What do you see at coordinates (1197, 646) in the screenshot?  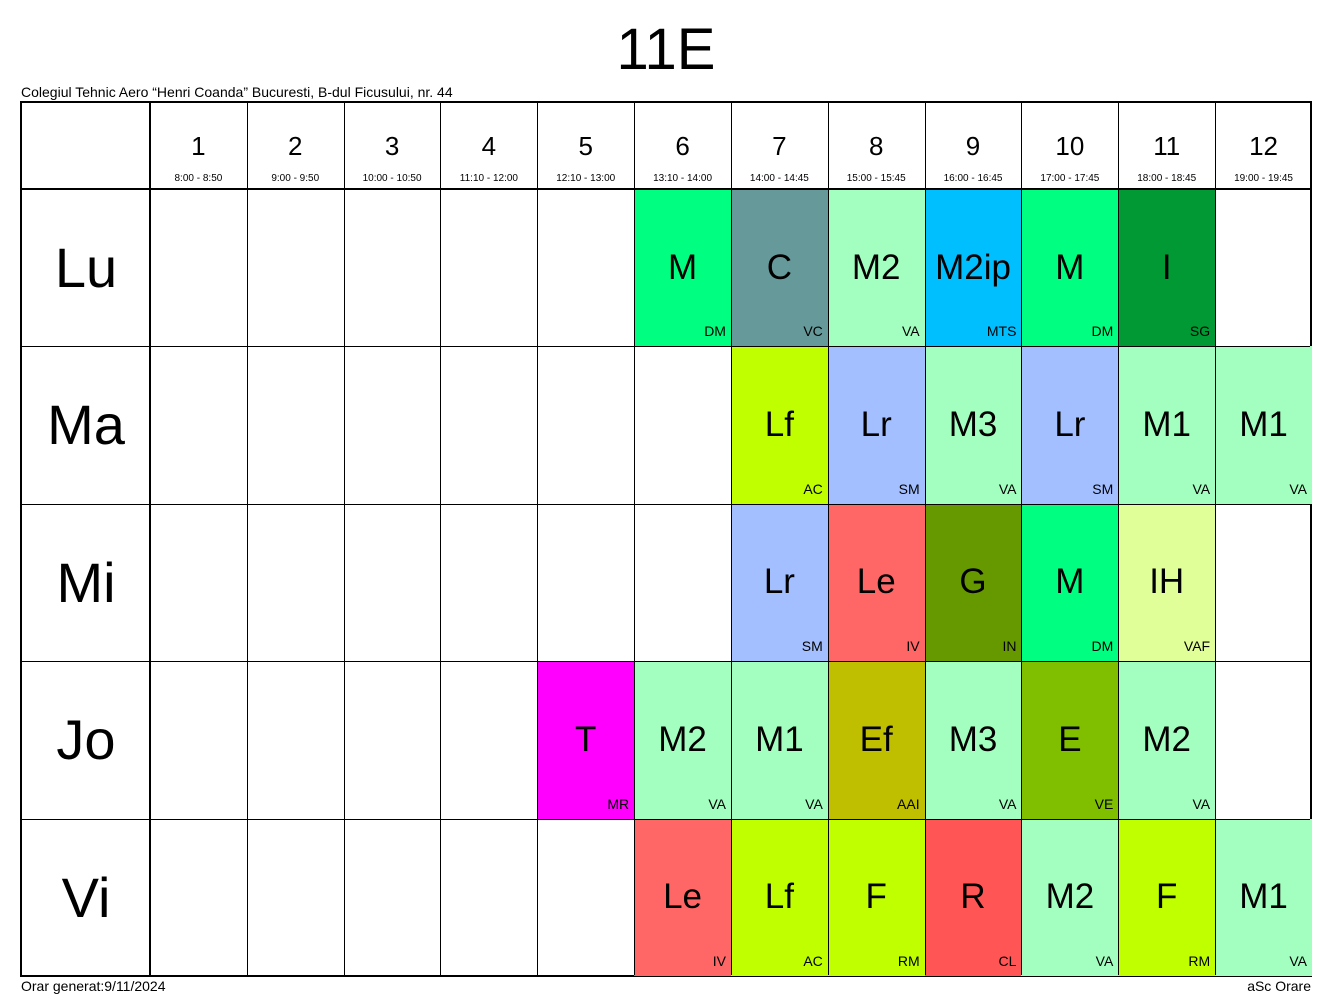 I see `lesson-teacher: VAF` at bounding box center [1197, 646].